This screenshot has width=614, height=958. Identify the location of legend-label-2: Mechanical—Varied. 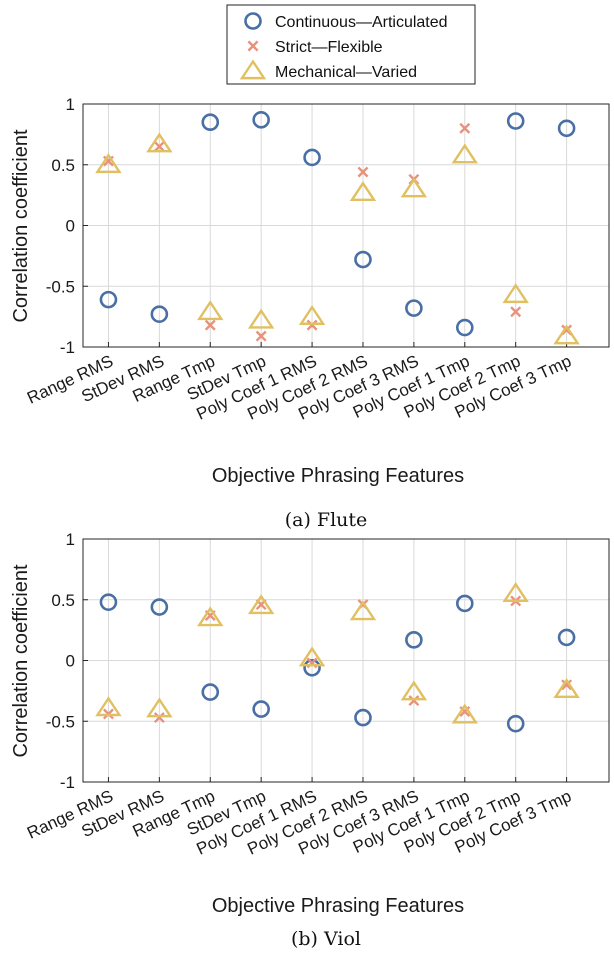
(346, 72).